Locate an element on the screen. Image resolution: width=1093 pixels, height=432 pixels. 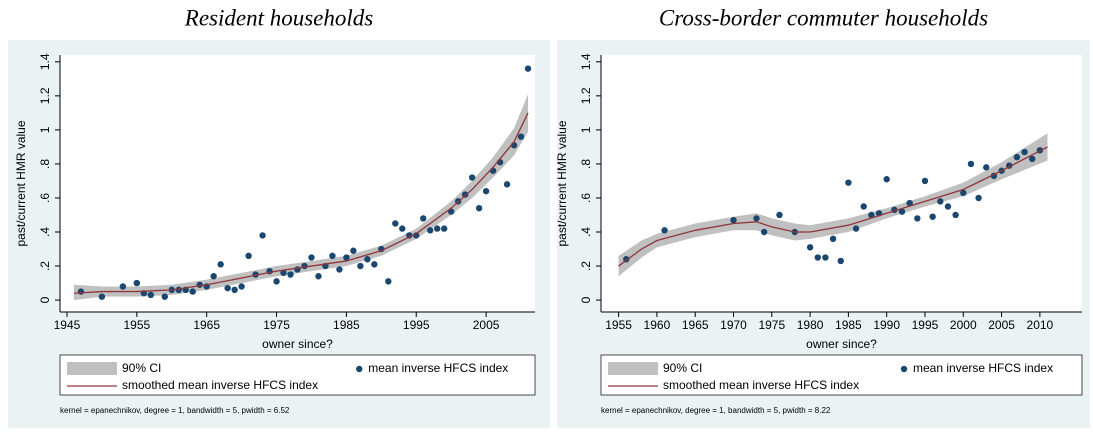
x-tick-label: 1955 is located at coordinates (618, 325).